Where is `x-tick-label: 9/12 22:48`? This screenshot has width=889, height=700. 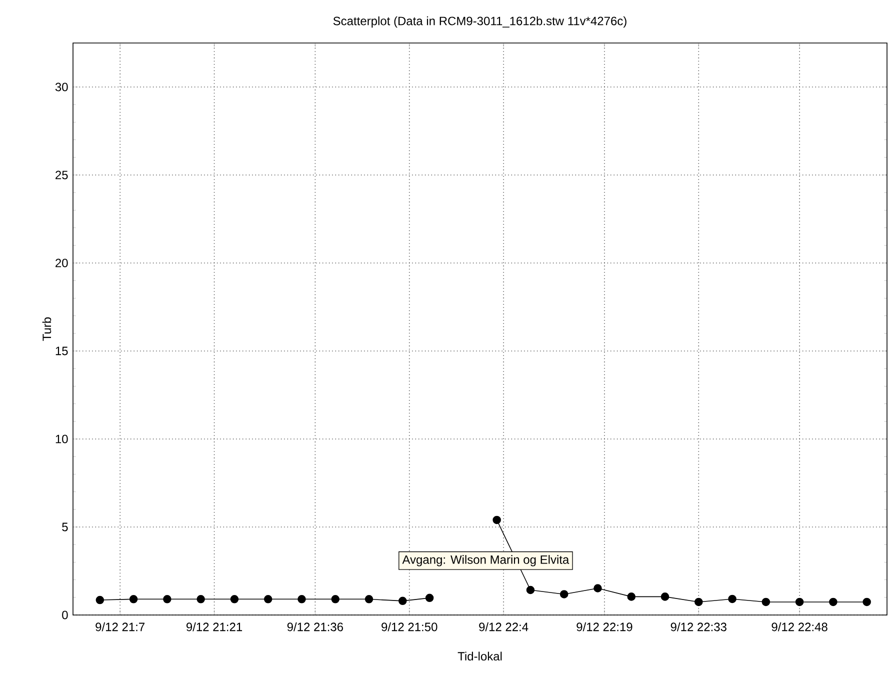 x-tick-label: 9/12 22:48 is located at coordinates (800, 627).